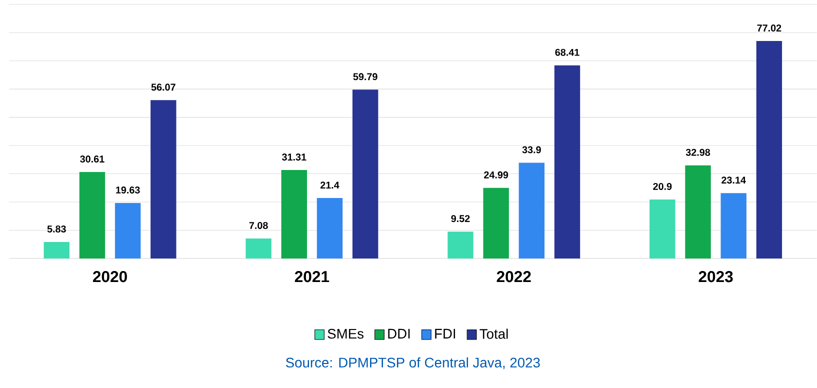 This screenshot has height=388, width=817. I want to click on x-tick-label: 2022, so click(513, 276).